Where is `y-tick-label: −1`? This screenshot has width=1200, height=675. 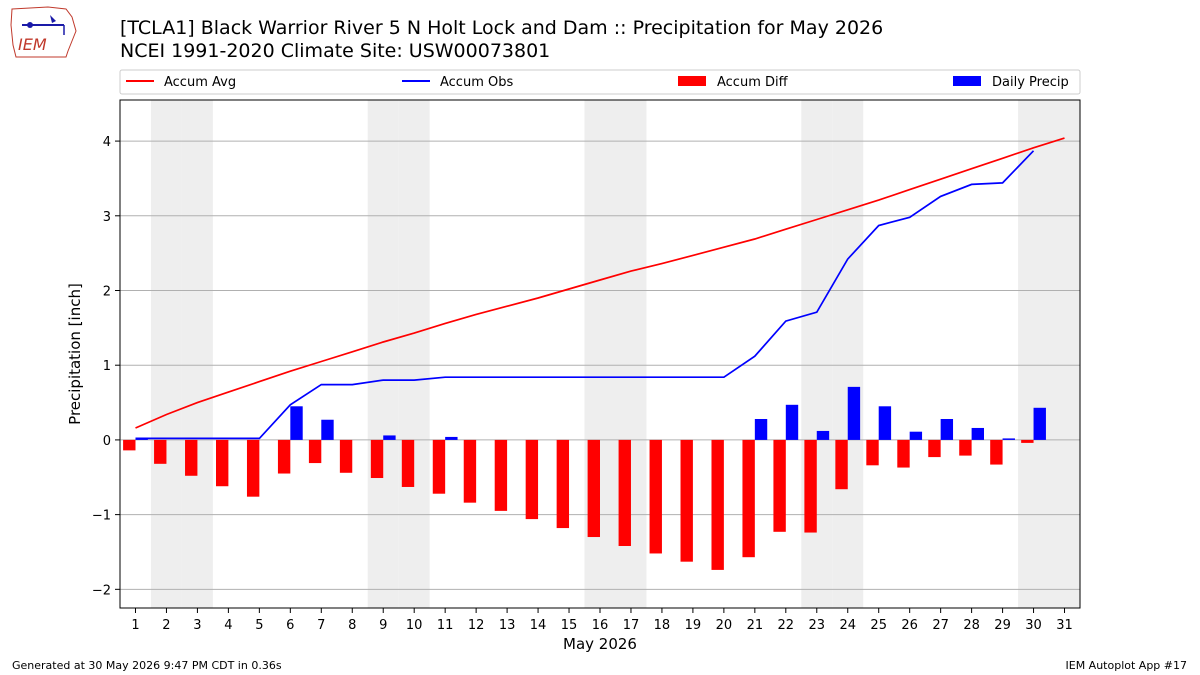
y-tick-label: −1 is located at coordinates (101, 516).